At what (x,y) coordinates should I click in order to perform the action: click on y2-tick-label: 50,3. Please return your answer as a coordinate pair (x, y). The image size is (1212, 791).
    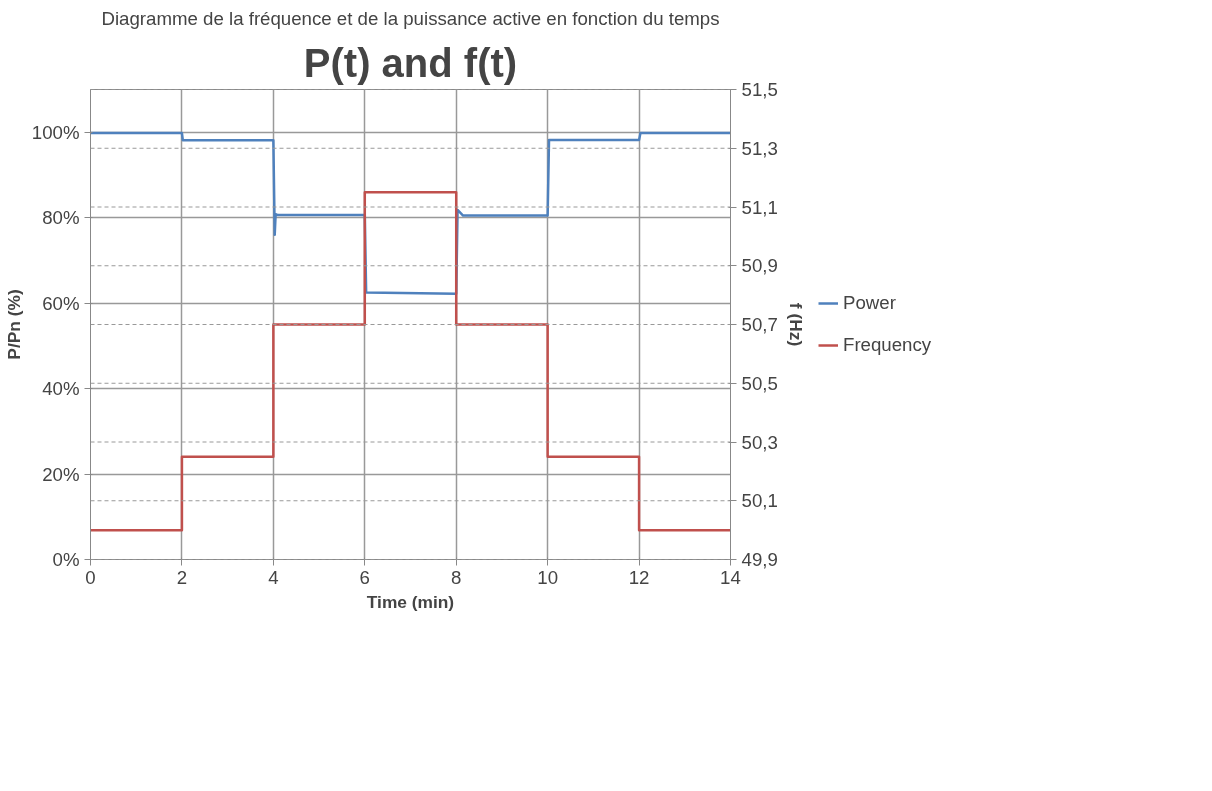
    Looking at the image, I should click on (759, 442).